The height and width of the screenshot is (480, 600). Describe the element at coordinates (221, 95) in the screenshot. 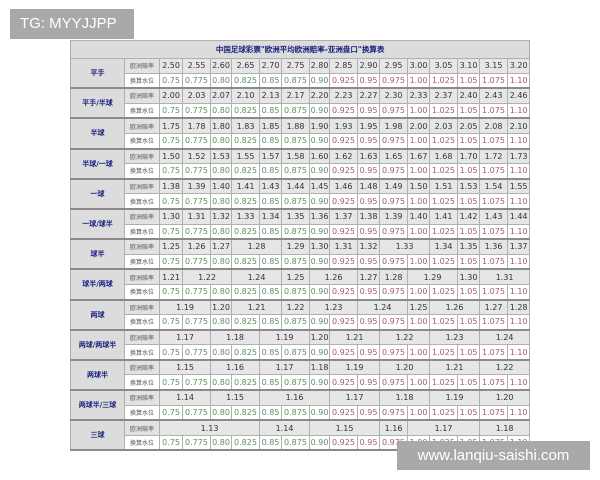

I see `odds-cell: 2.07` at that location.